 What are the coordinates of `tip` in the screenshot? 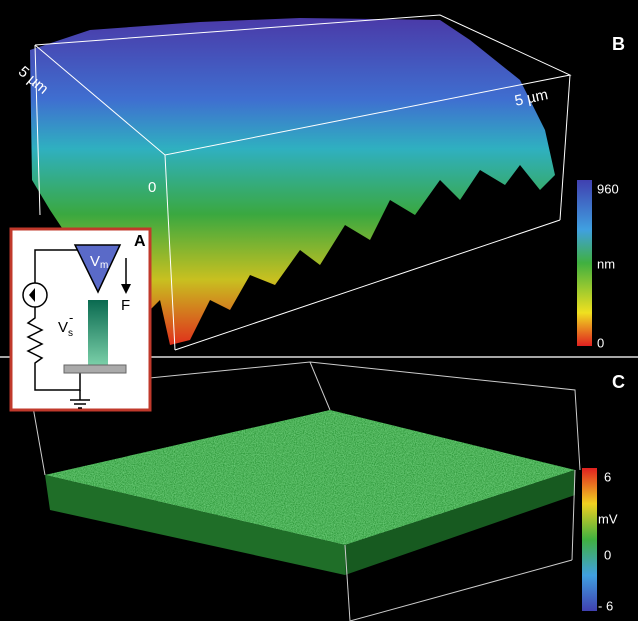 It's located at (98, 332).